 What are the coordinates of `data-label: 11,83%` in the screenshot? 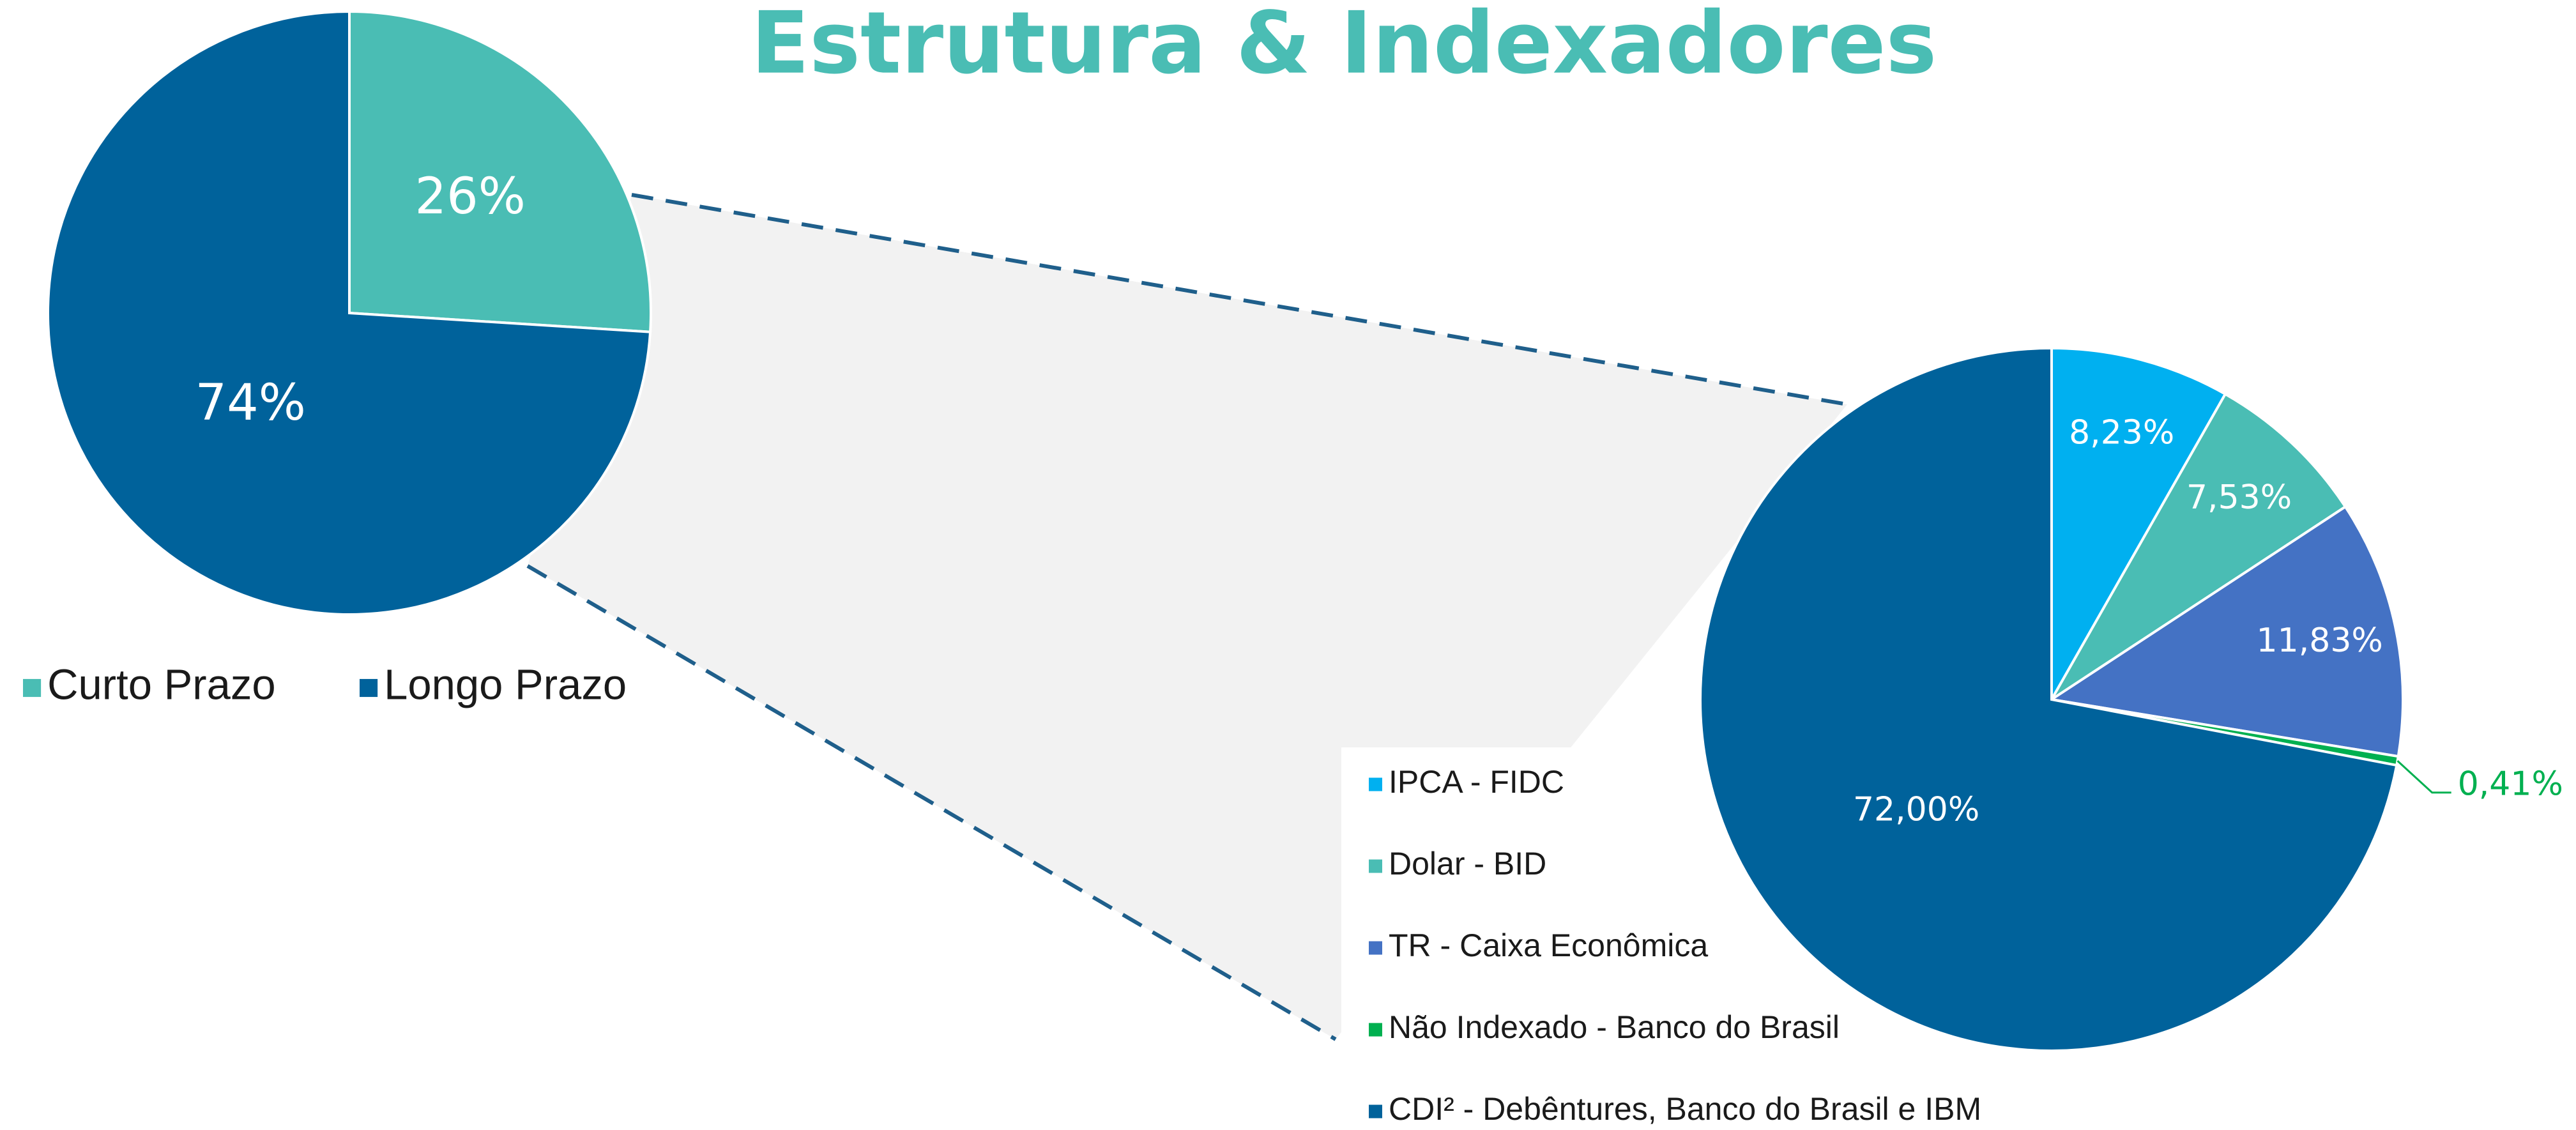 It's located at (2320, 641).